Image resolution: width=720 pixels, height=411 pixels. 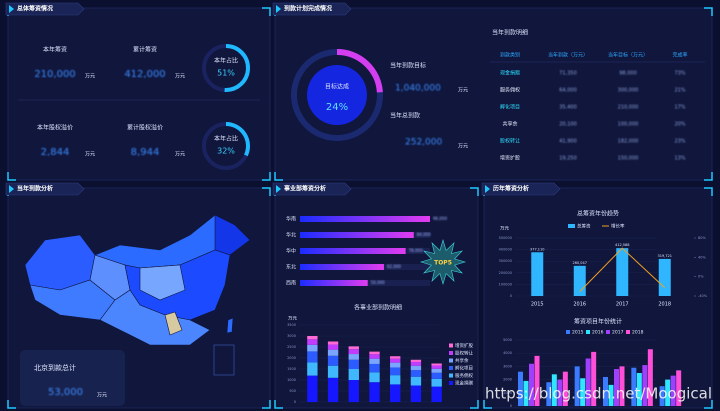 What do you see at coordinates (702, 238) in the screenshot?
I see `y-tick-label: 80%` at bounding box center [702, 238].